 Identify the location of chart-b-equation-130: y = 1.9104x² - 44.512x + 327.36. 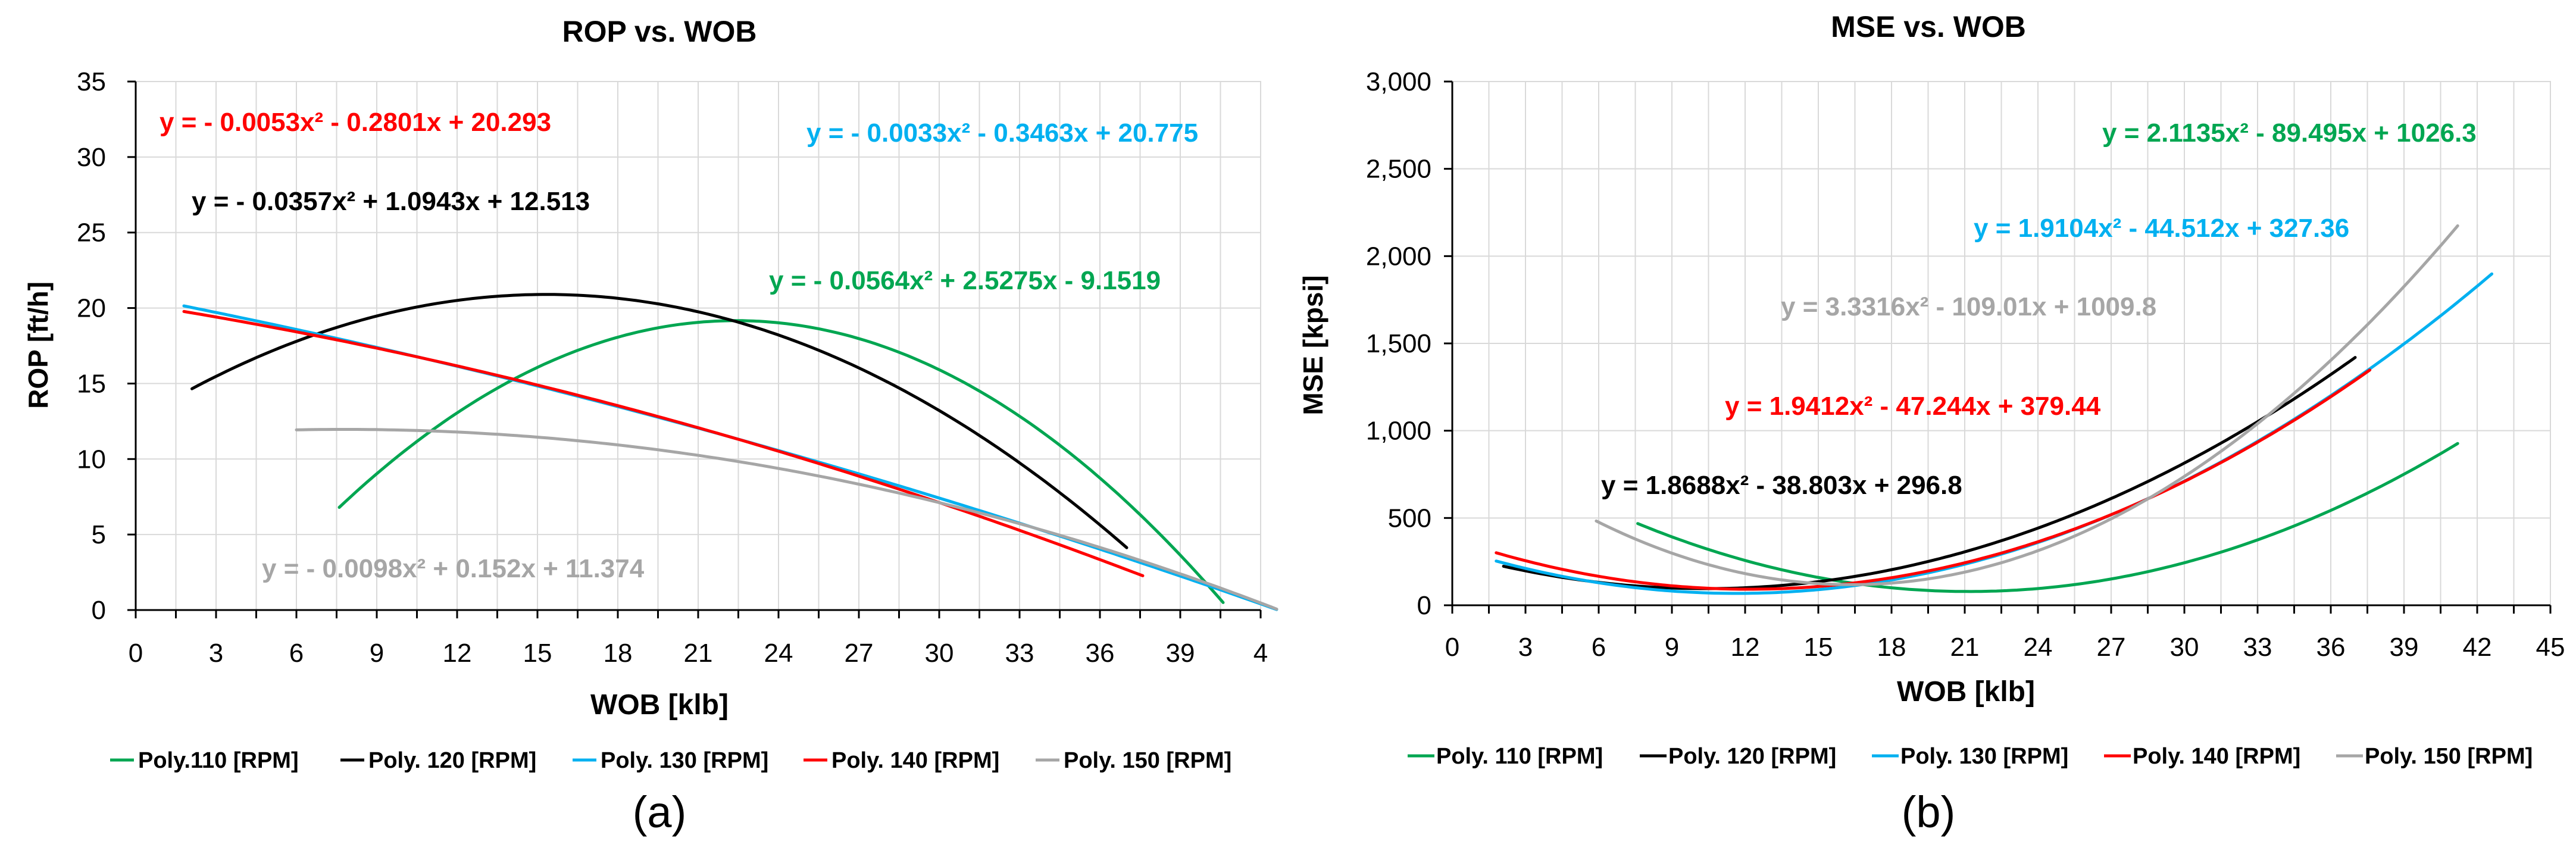
(2161, 229).